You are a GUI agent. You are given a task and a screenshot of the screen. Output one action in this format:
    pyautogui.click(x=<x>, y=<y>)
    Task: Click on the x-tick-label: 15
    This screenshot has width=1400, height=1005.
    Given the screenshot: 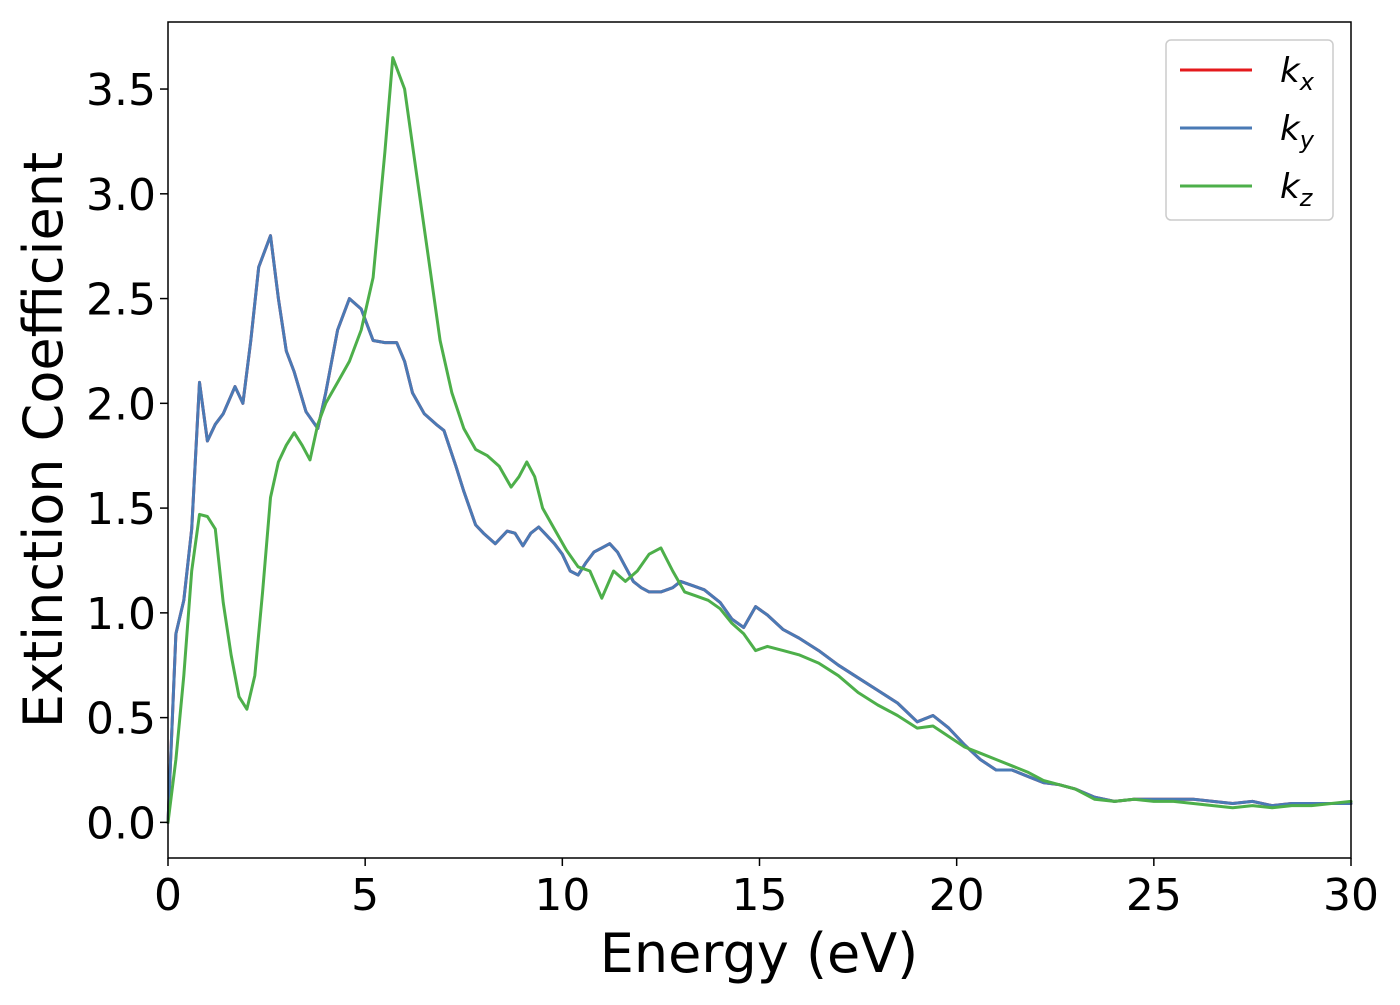 What is the action you would take?
    pyautogui.click(x=760, y=895)
    